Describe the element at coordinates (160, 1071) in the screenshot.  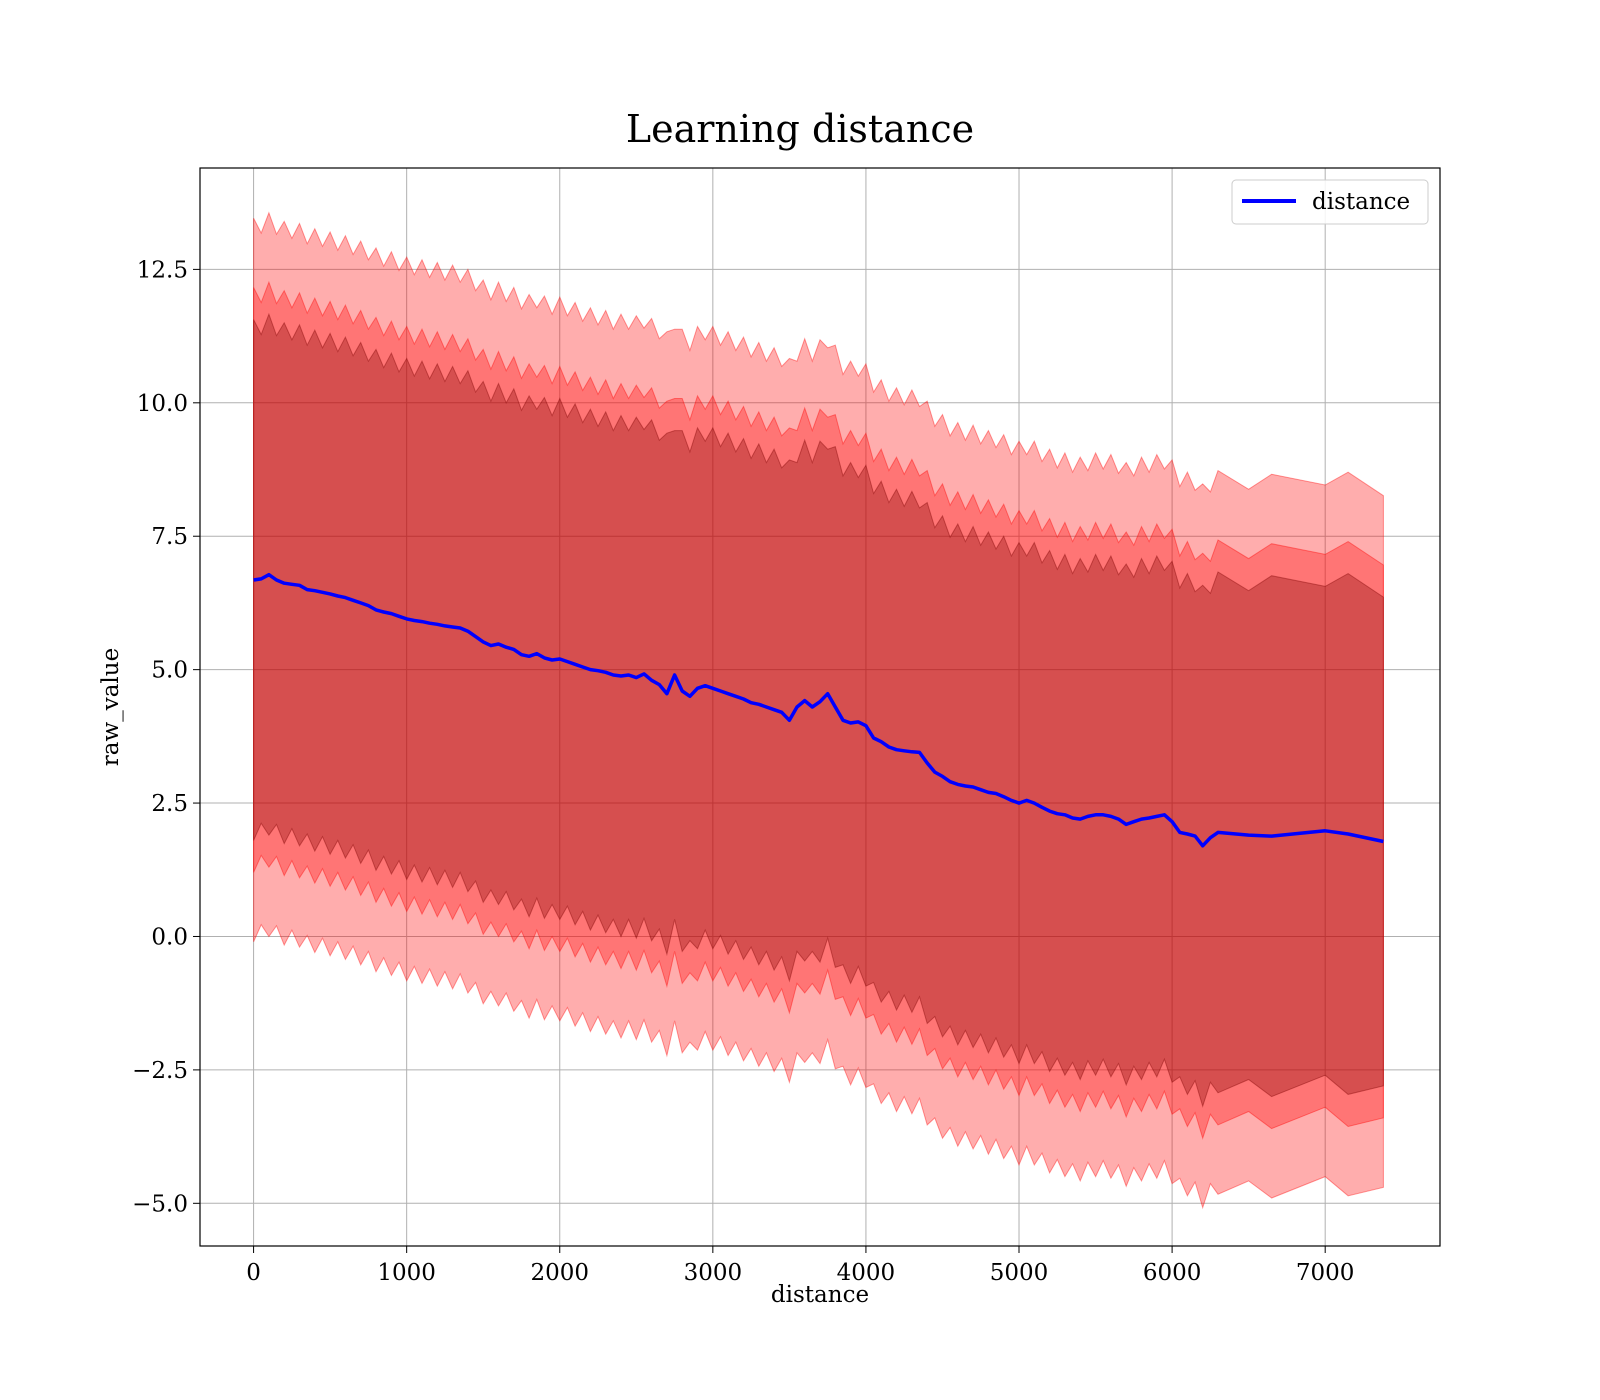
I see `y-tick-label: −2.5` at that location.